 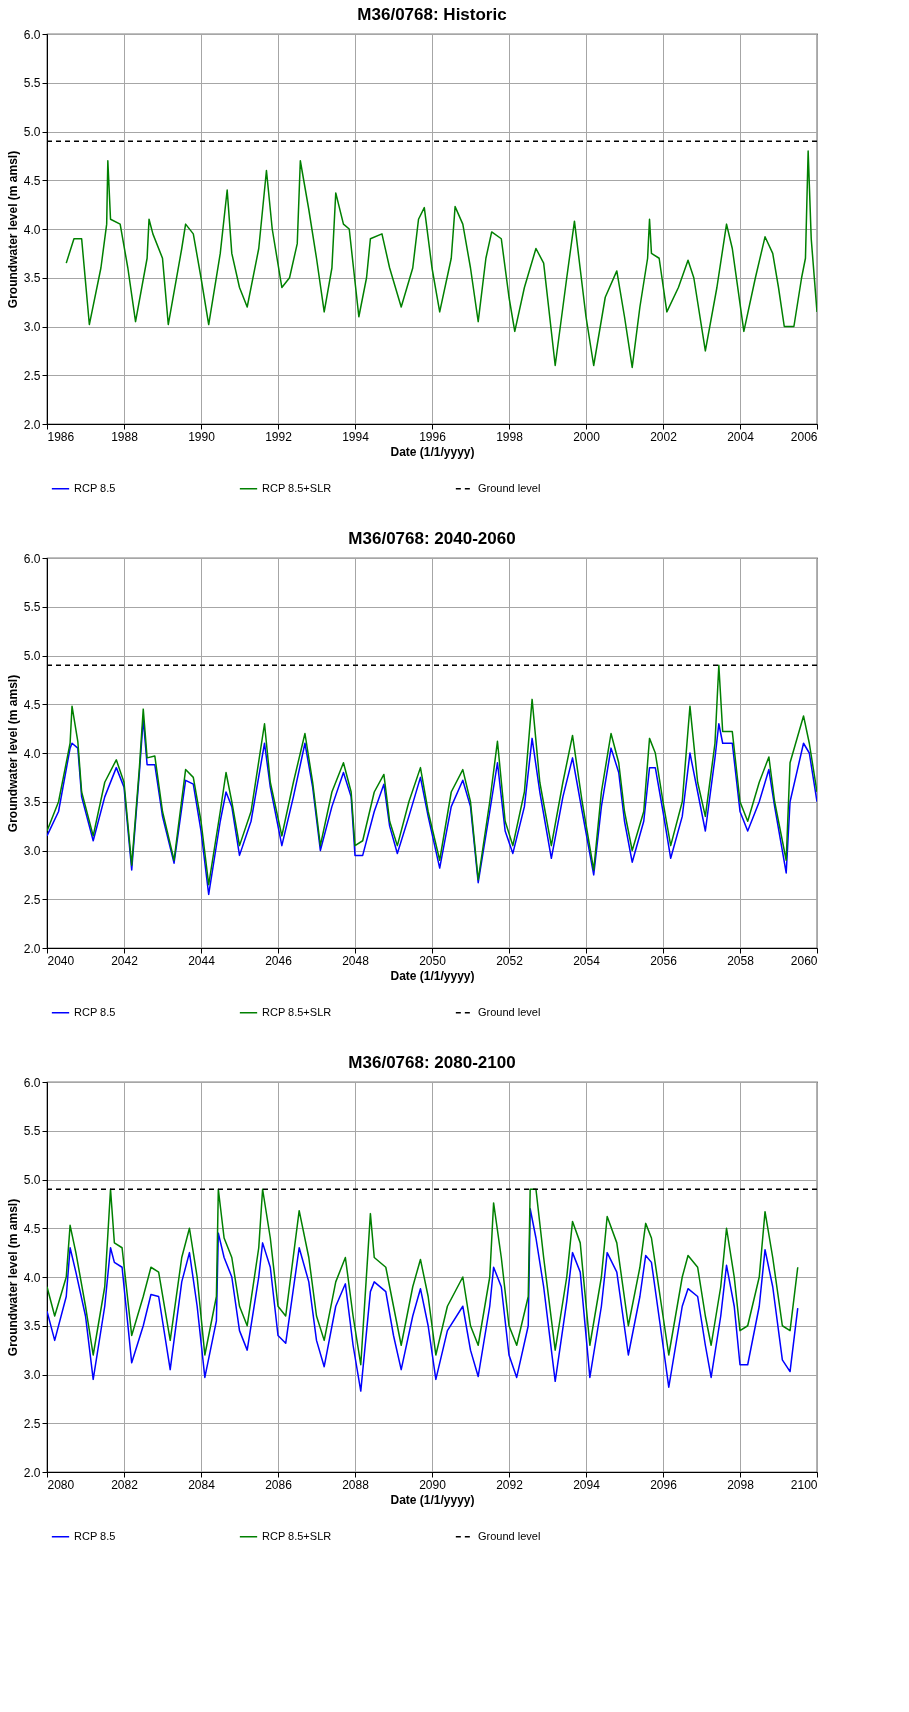 What do you see at coordinates (804, 436) in the screenshot?
I see `x-tick-label: 2006` at bounding box center [804, 436].